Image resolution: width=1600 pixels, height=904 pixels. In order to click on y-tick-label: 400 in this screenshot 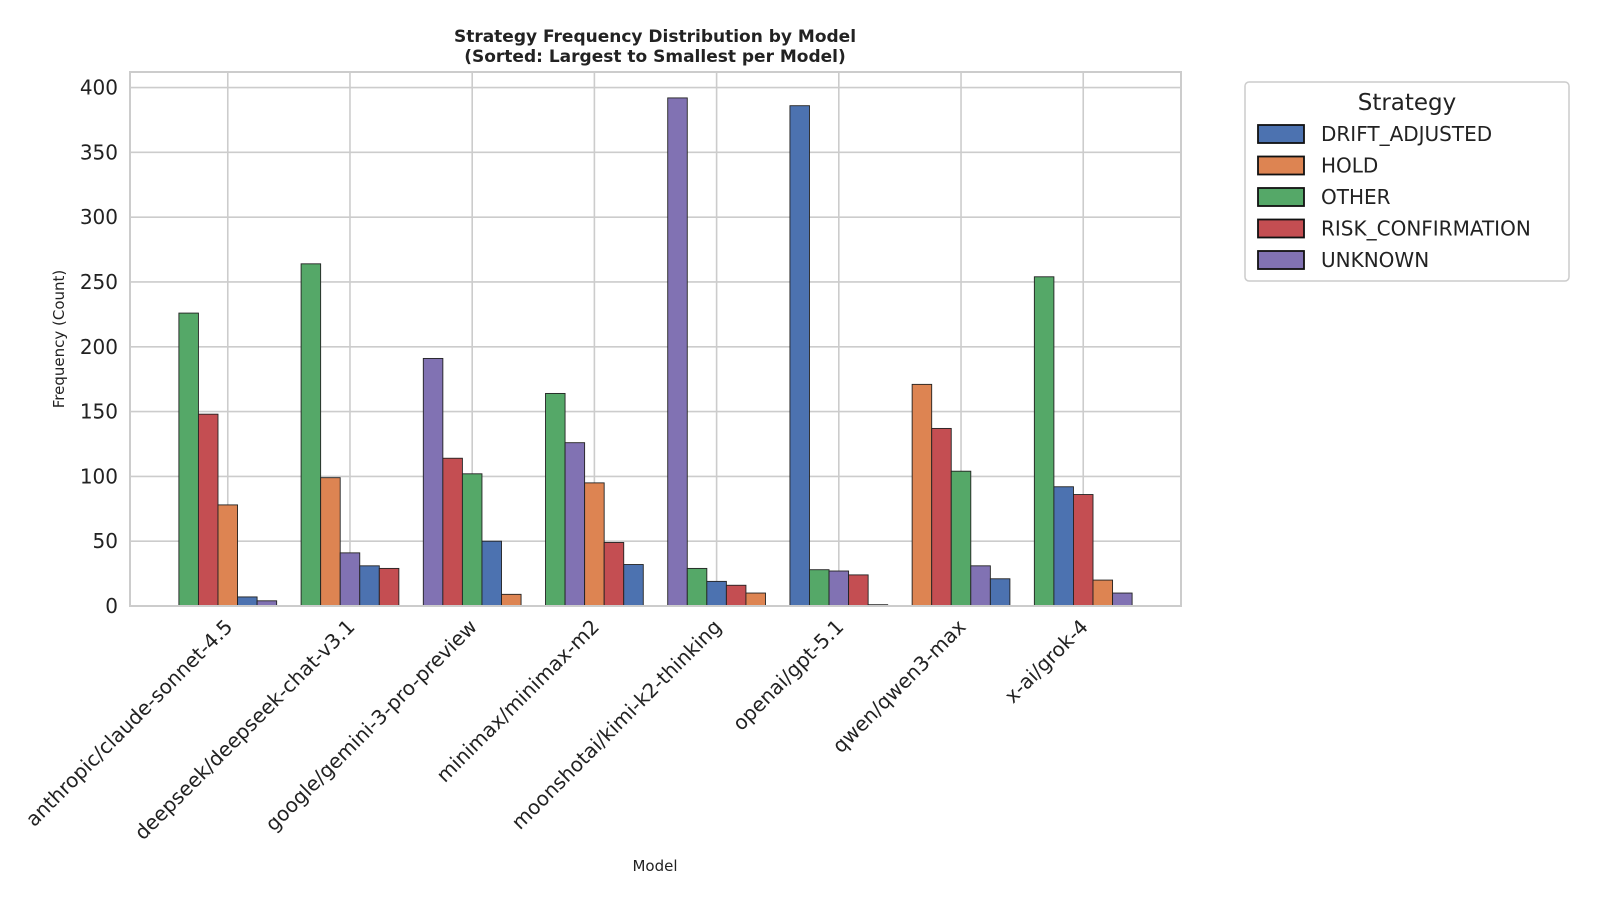, I will do `click(99, 88)`.